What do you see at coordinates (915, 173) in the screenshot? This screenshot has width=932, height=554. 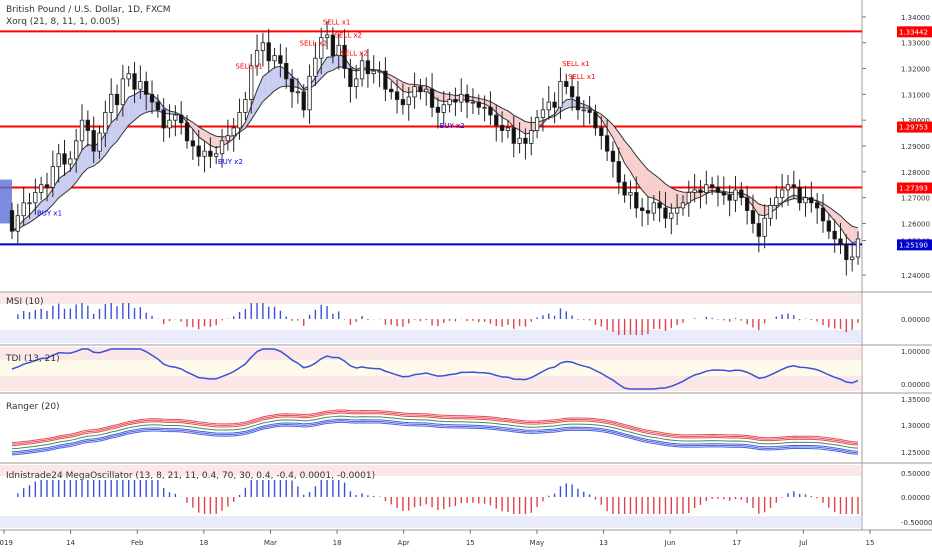 I see `price-tick-label: 1.28000` at bounding box center [915, 173].